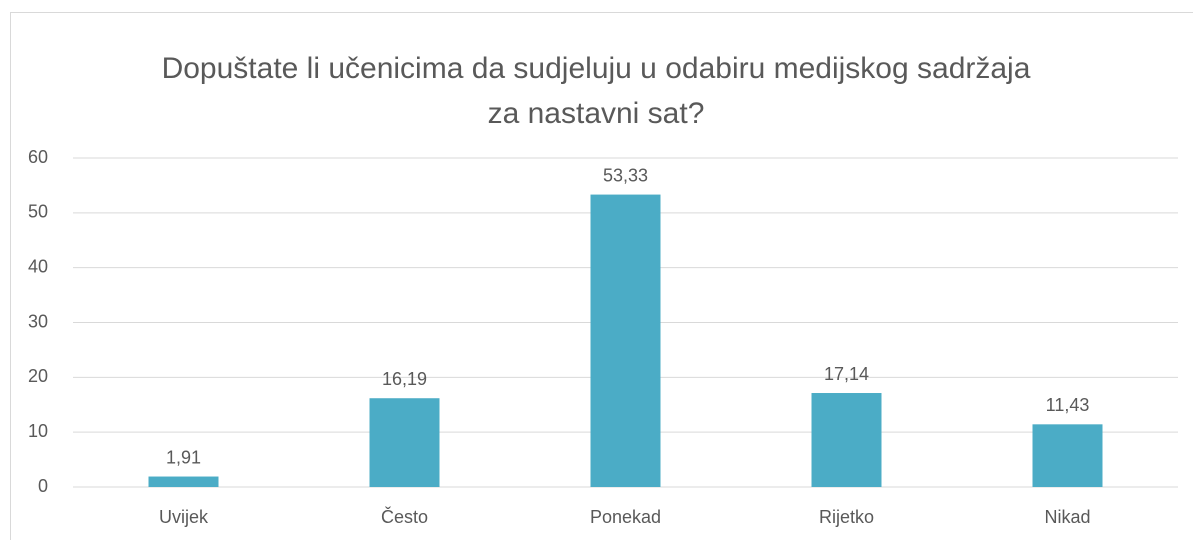 This screenshot has height=540, width=1193. Describe the element at coordinates (38, 376) in the screenshot. I see `y-tick-label: 20` at that location.